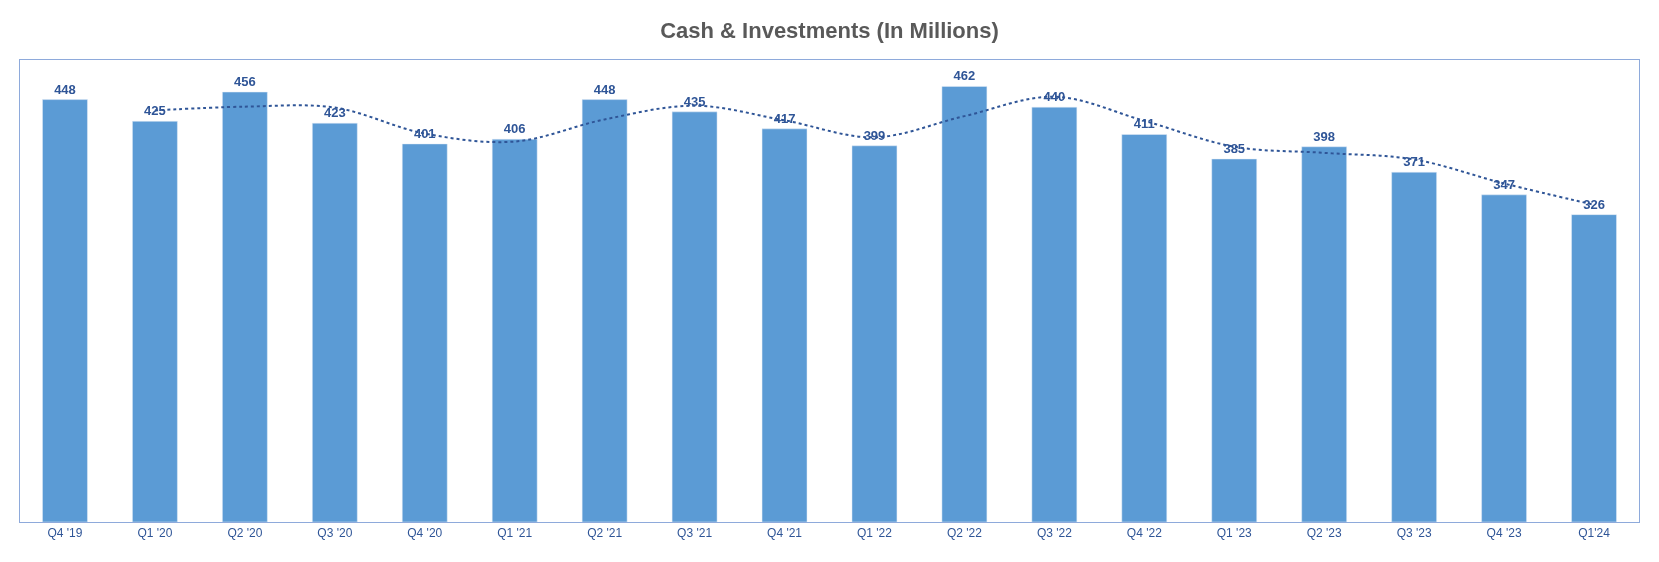 Image resolution: width=1659 pixels, height=562 pixels. Describe the element at coordinates (424, 133) in the screenshot. I see `data-label: 401` at that location.